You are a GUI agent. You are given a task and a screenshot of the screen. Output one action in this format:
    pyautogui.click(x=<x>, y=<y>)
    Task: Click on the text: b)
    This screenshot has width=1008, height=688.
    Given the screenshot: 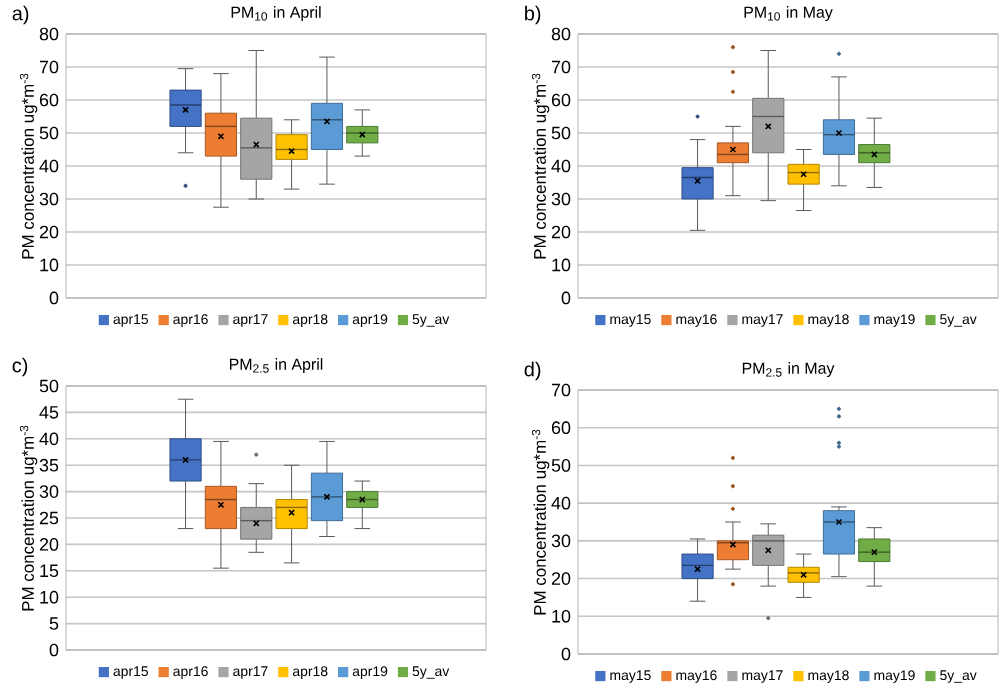 What is the action you would take?
    pyautogui.click(x=533, y=15)
    